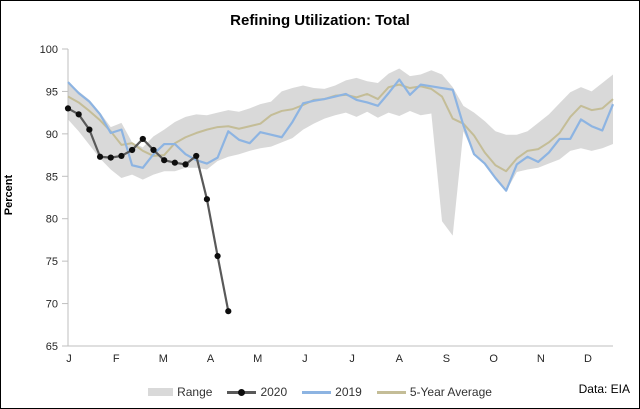 The height and width of the screenshot is (409, 640). What do you see at coordinates (52, 305) in the screenshot?
I see `y-tick-label: 70` at bounding box center [52, 305].